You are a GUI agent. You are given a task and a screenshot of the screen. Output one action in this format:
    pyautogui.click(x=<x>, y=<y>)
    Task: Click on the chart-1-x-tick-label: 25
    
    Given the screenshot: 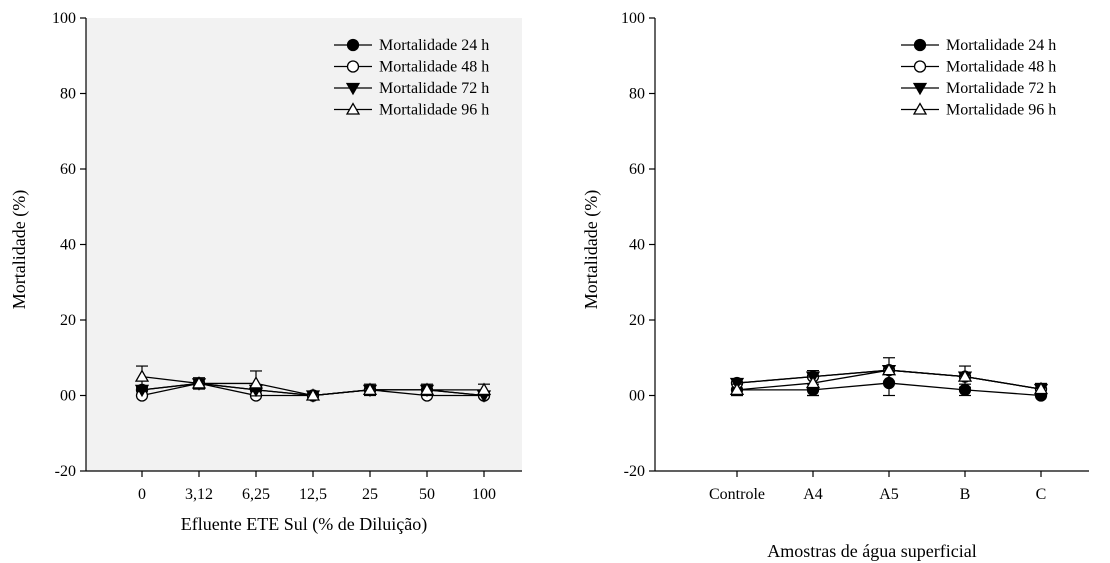 What is the action you would take?
    pyautogui.click(x=370, y=494)
    